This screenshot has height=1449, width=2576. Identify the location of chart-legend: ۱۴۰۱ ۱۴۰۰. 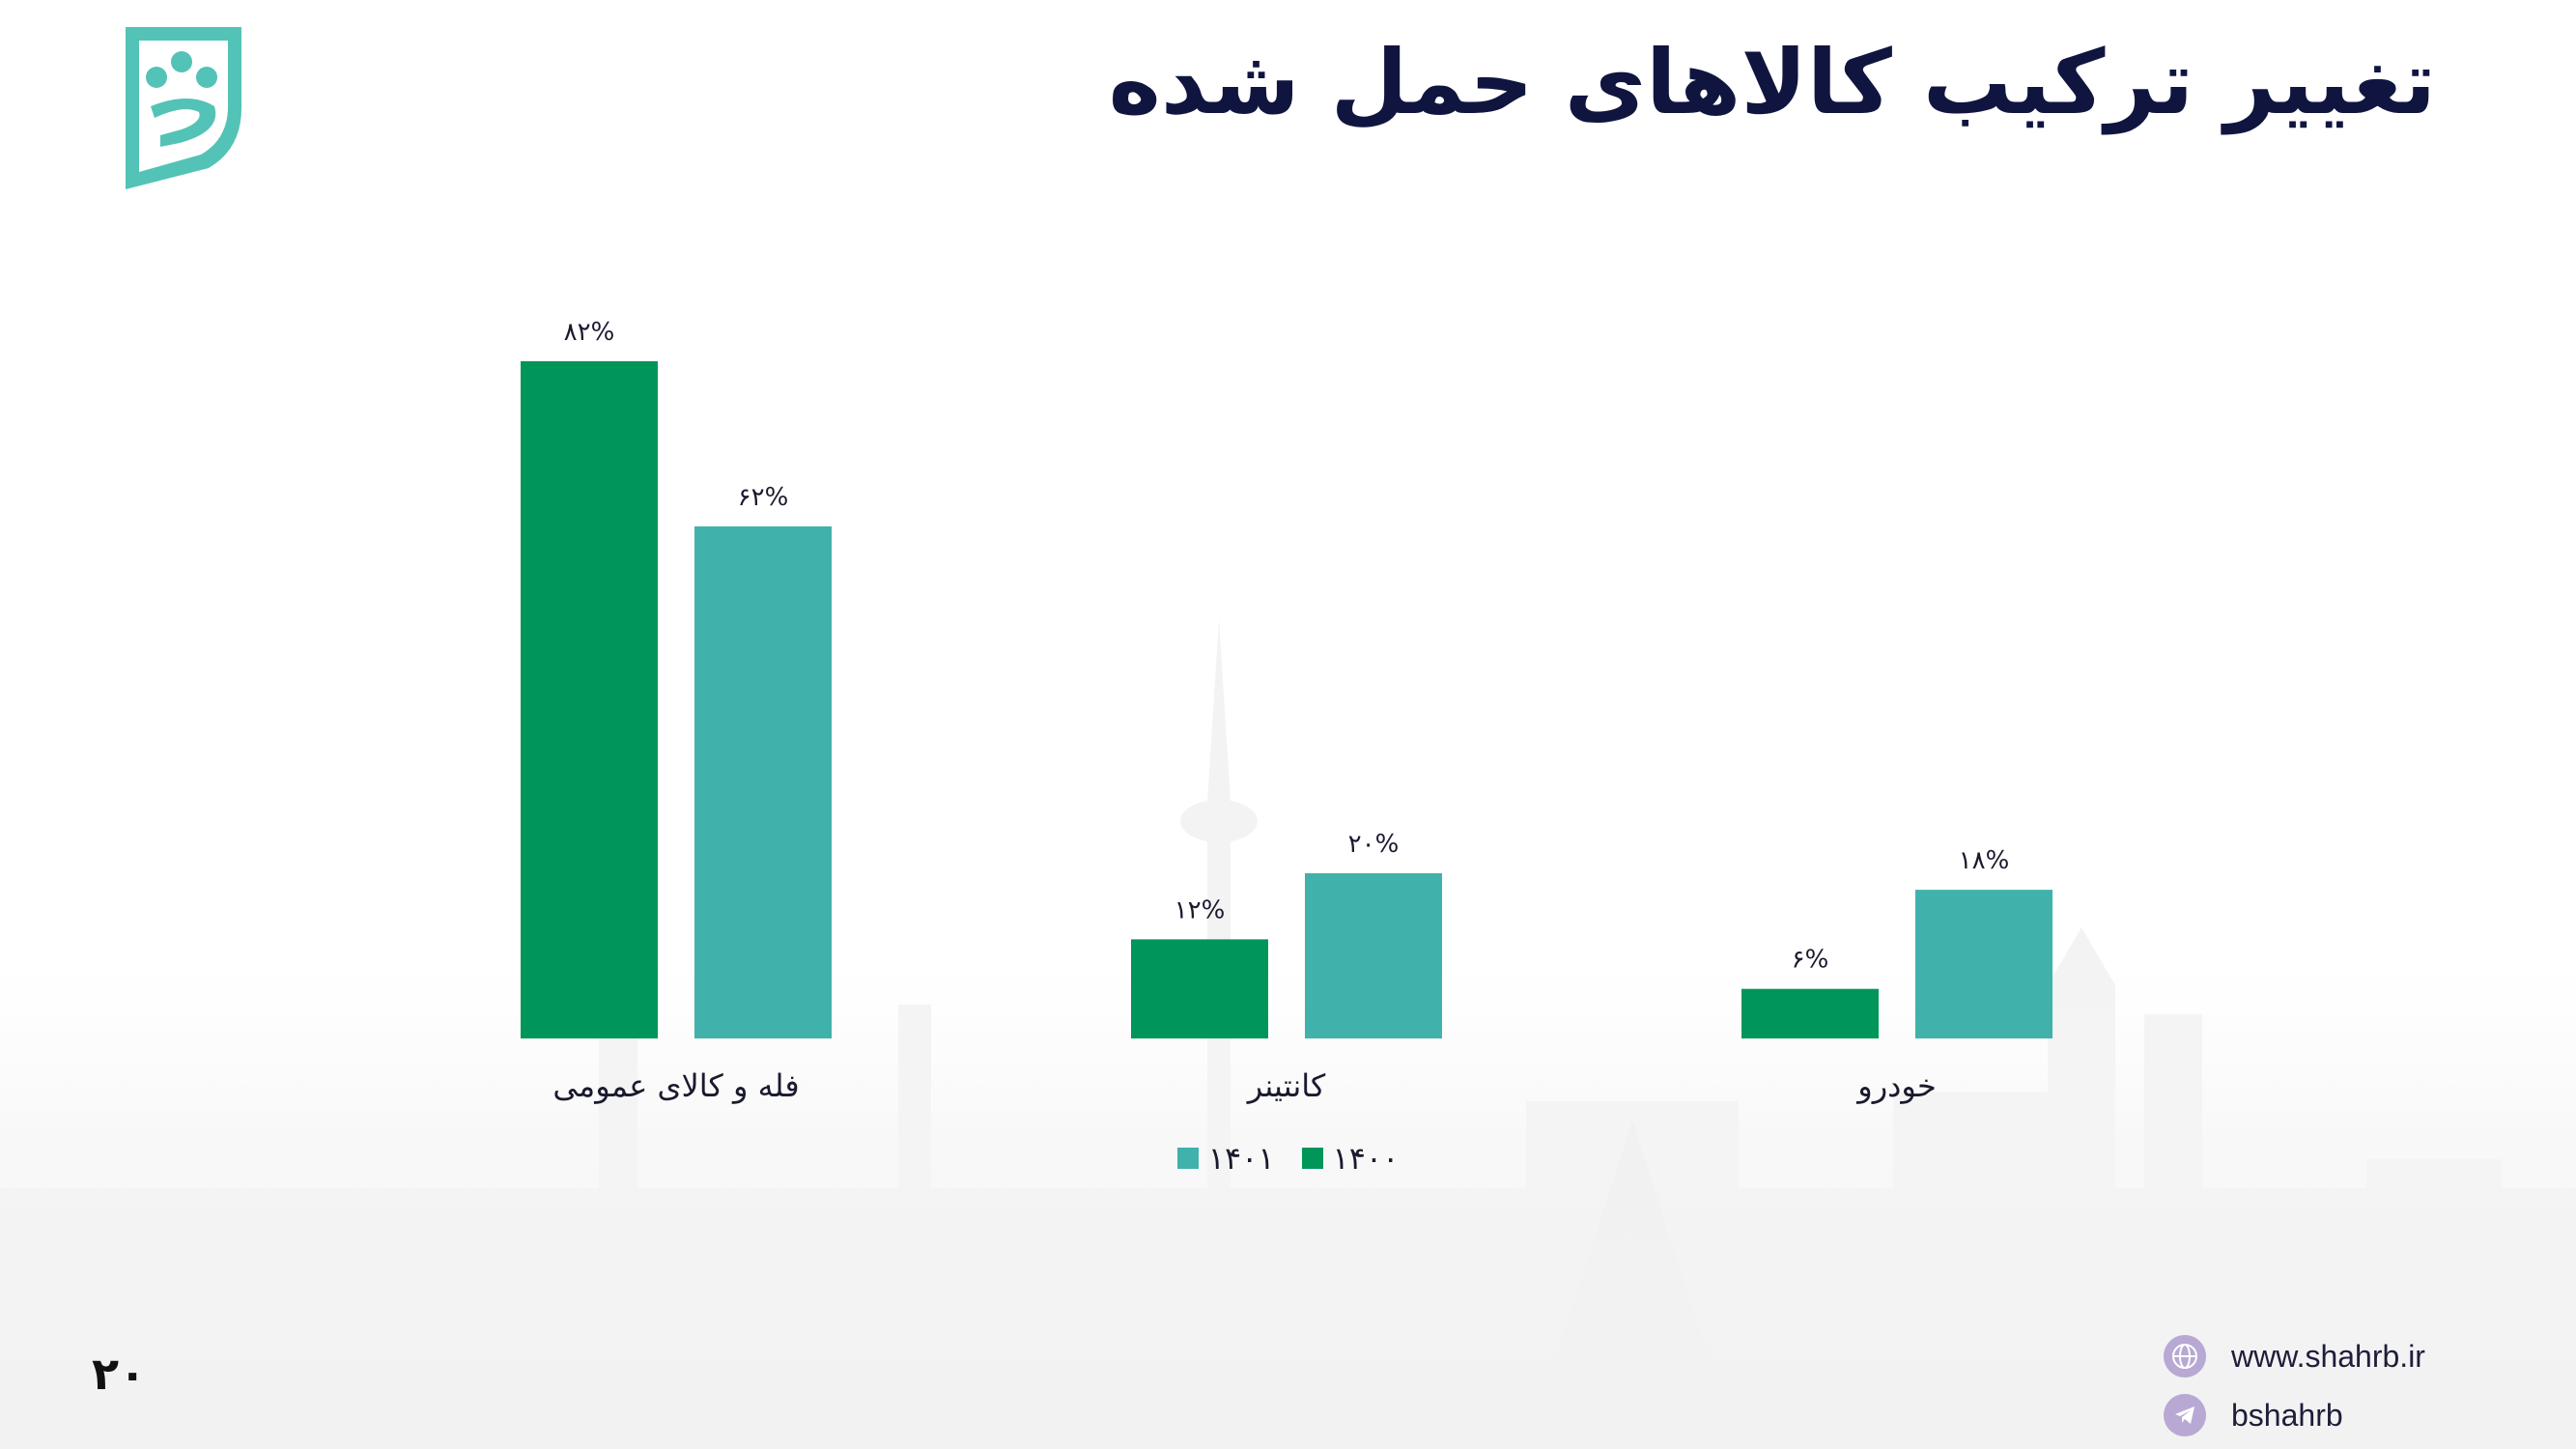
(1288, 1158).